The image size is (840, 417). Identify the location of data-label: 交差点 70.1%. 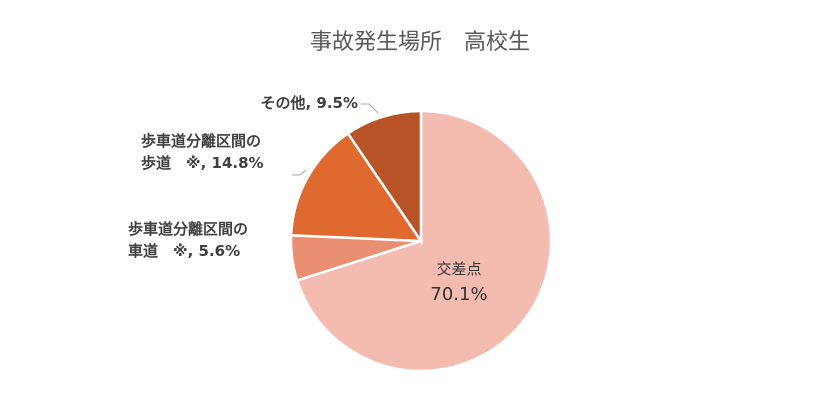
(459, 282).